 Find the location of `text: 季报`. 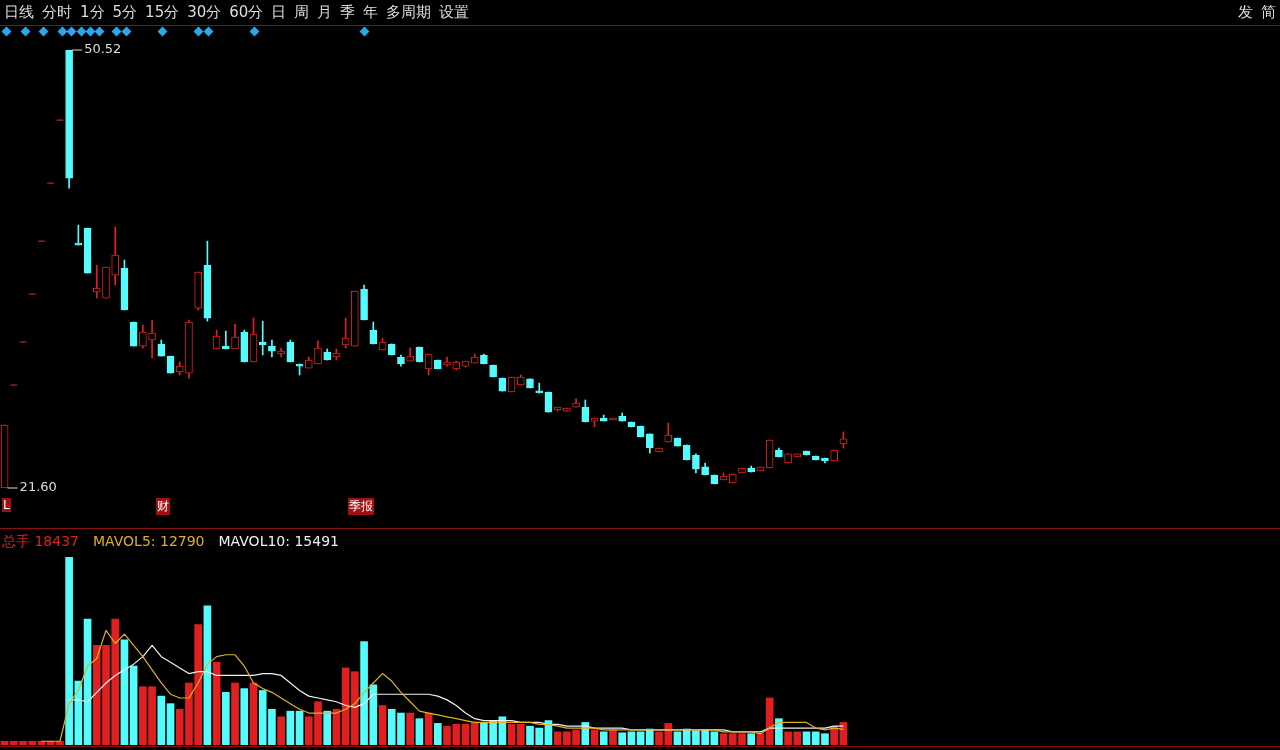

text: 季报 is located at coordinates (361, 506).